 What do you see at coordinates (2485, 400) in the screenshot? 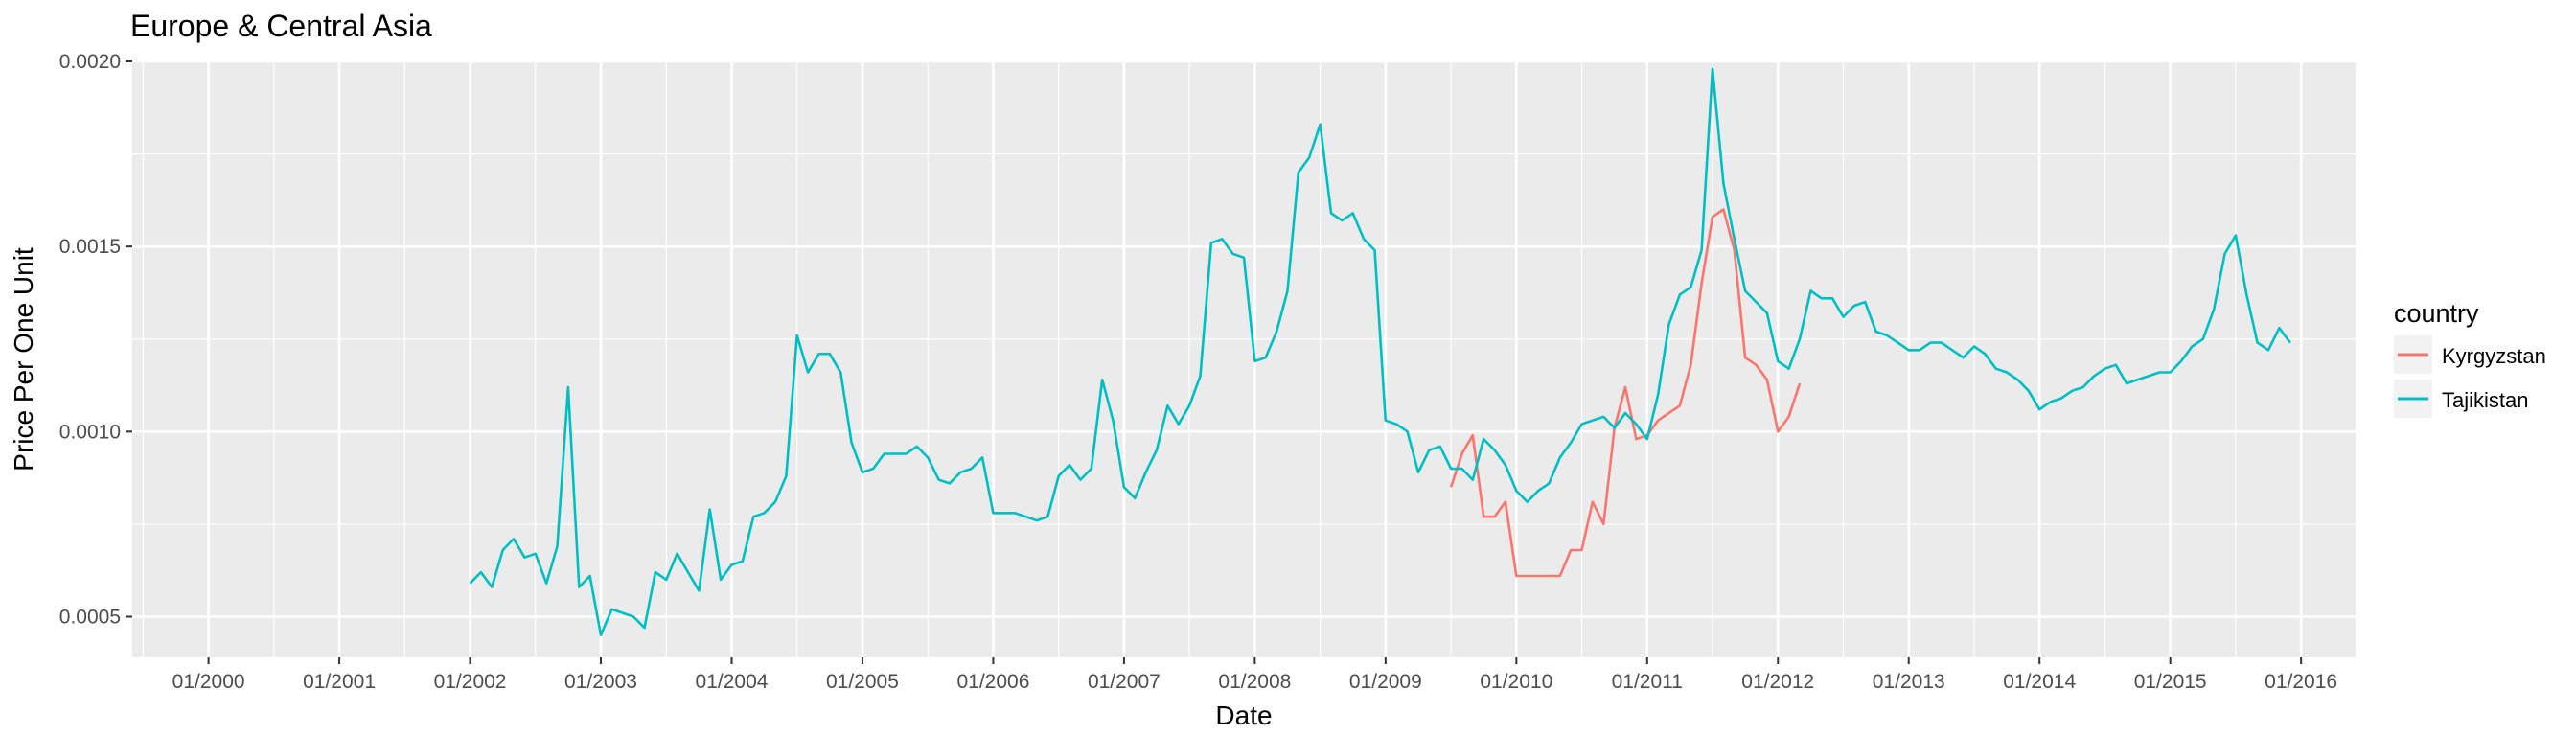
I see `legend-label-tajikistan: Tajikistan` at bounding box center [2485, 400].